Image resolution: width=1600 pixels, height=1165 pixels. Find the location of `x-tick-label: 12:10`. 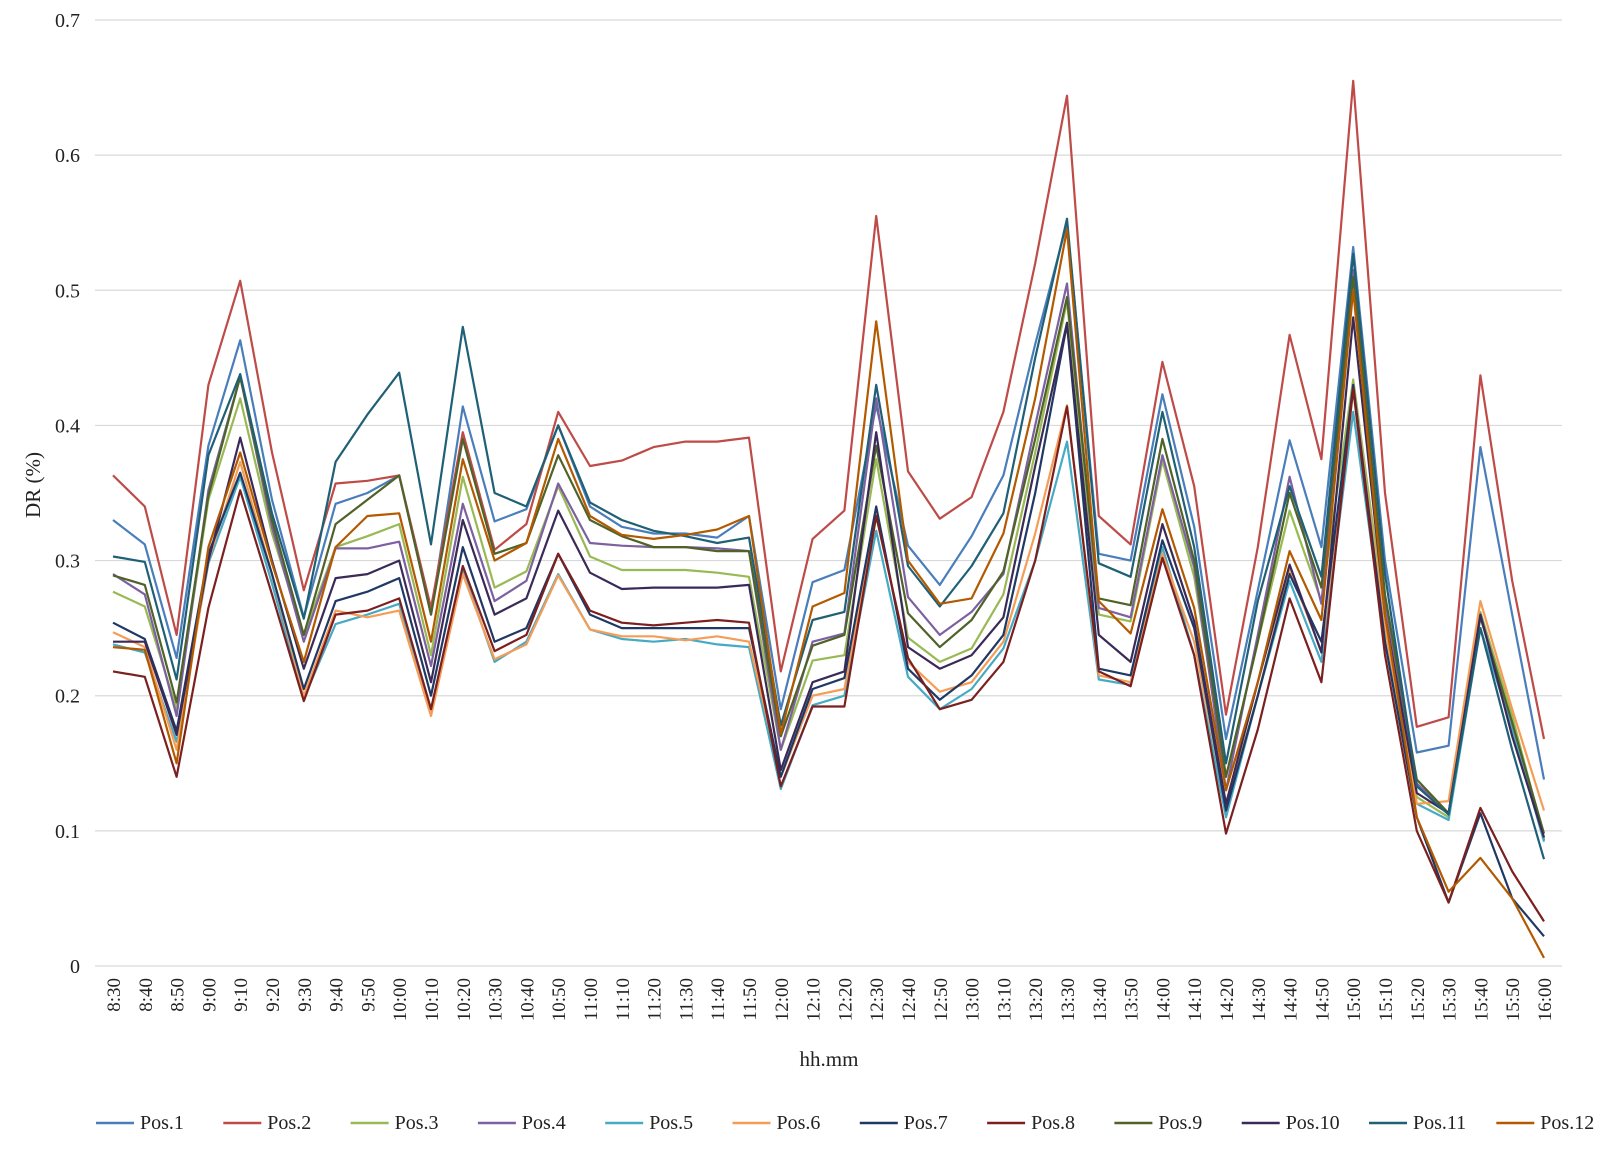

x-tick-label: 12:10 is located at coordinates (814, 999).